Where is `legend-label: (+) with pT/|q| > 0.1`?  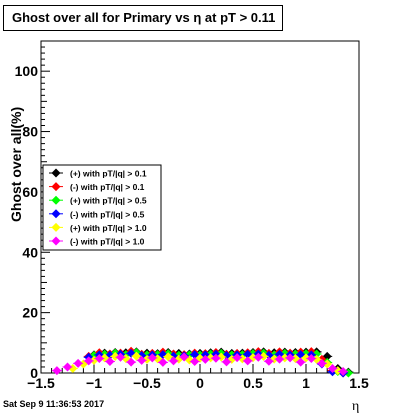
legend-label: (+) with pT/|q| > 0.1 is located at coordinates (108, 174).